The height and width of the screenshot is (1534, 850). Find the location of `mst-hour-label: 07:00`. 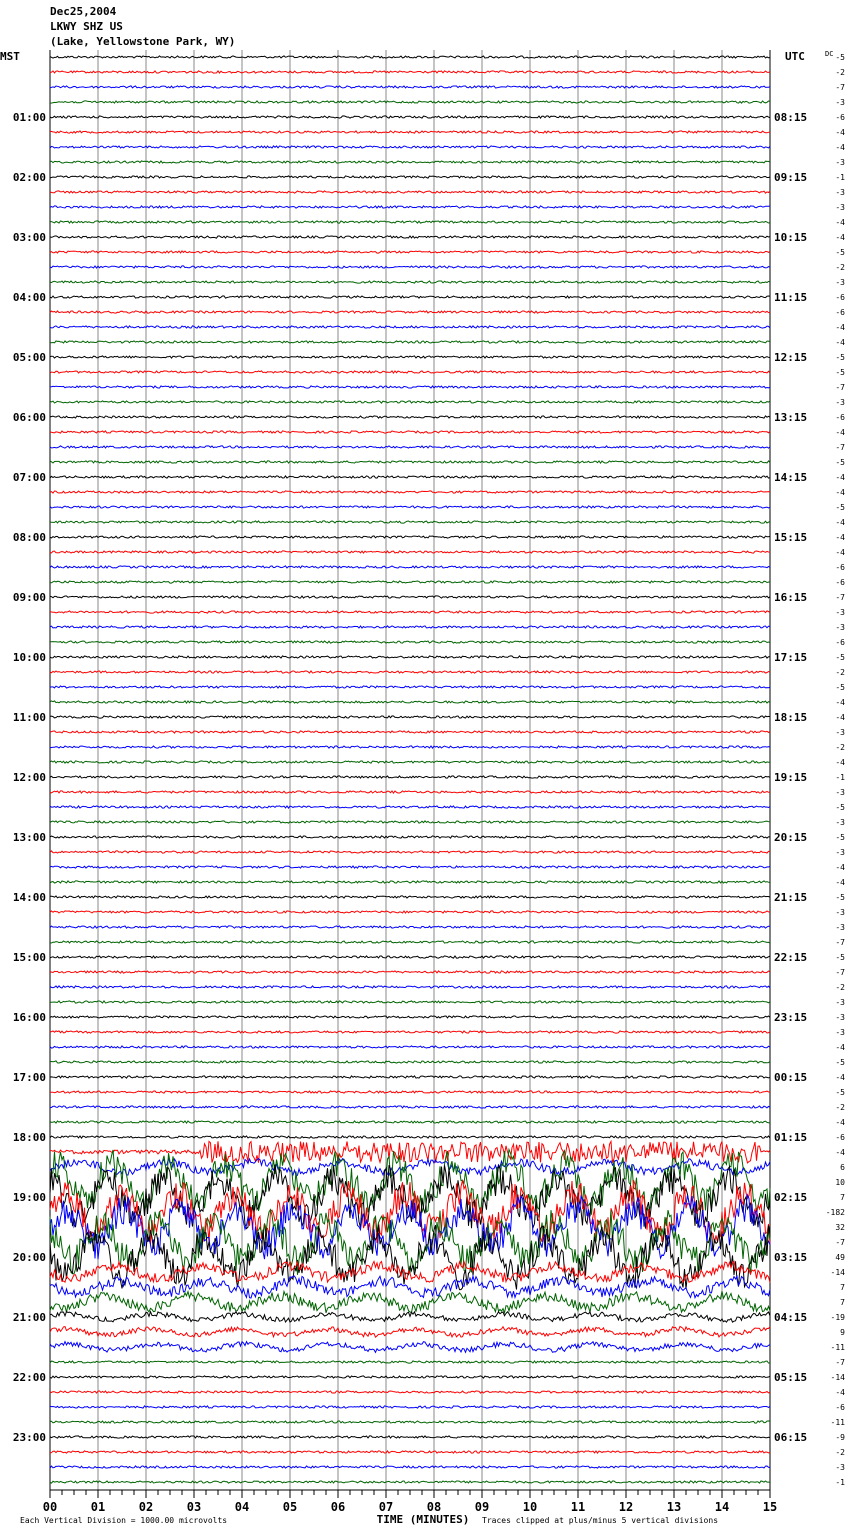

mst-hour-label: 07:00 is located at coordinates (29, 477).